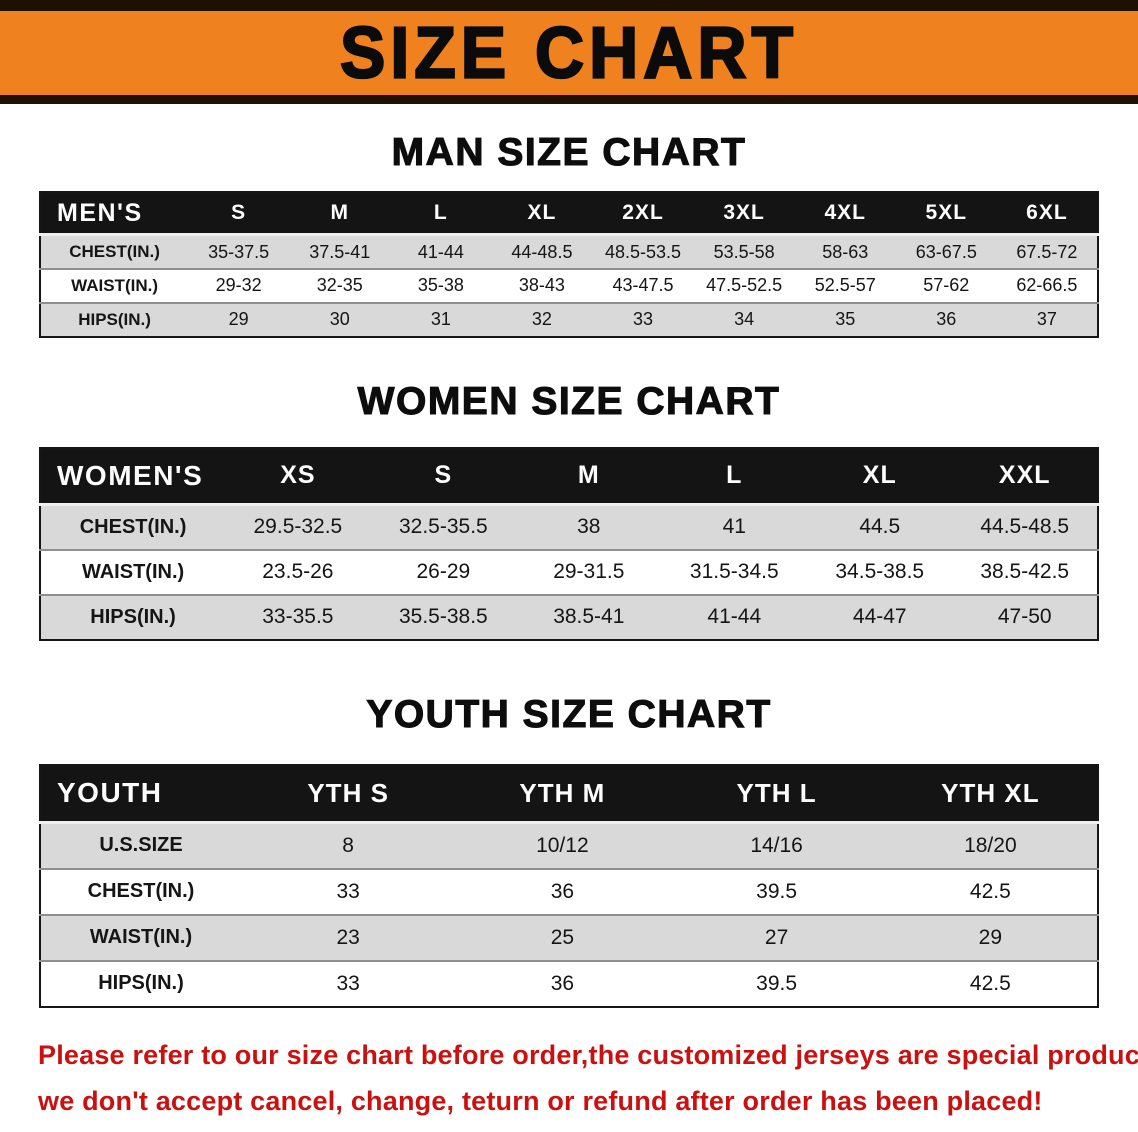  Describe the element at coordinates (1025, 572) in the screenshot. I see `measurement-value-cell: 38.5-42.5` at that location.